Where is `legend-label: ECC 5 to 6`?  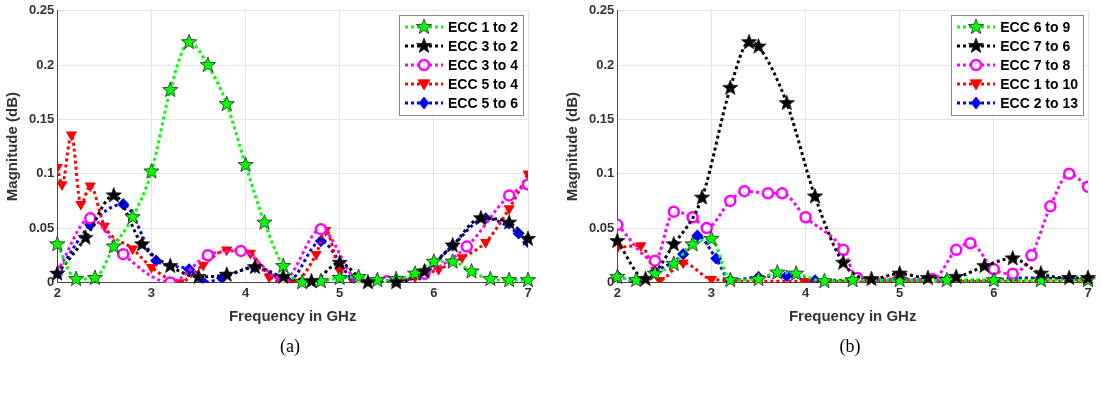 legend-label: ECC 5 to 6 is located at coordinates (482, 103).